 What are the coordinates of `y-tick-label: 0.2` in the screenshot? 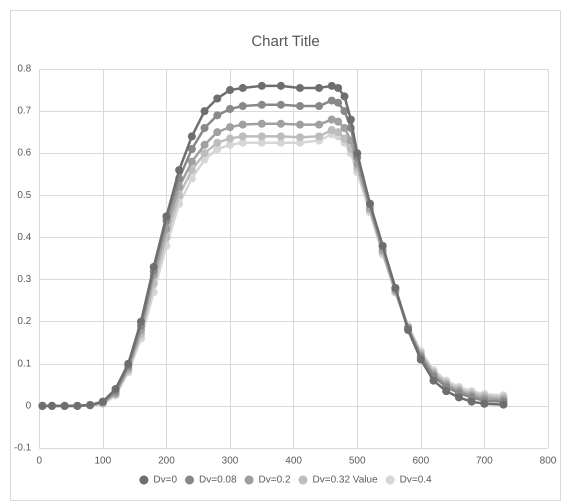 It's located at (24, 322).